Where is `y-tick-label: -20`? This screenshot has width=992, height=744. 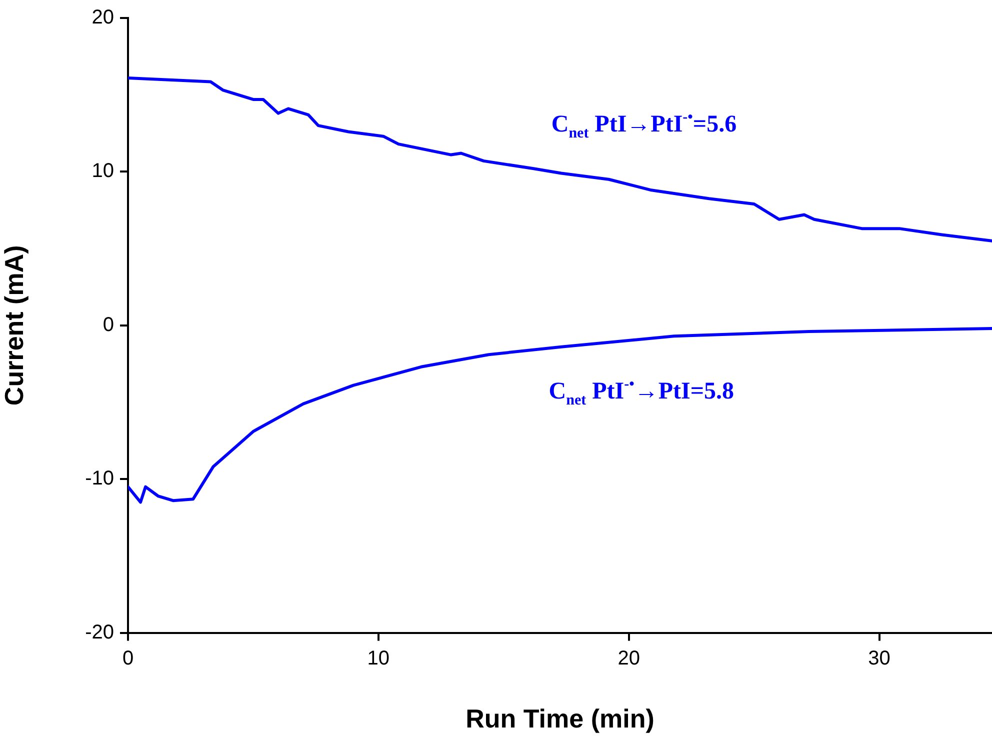 y-tick-label: -20 is located at coordinates (99, 632).